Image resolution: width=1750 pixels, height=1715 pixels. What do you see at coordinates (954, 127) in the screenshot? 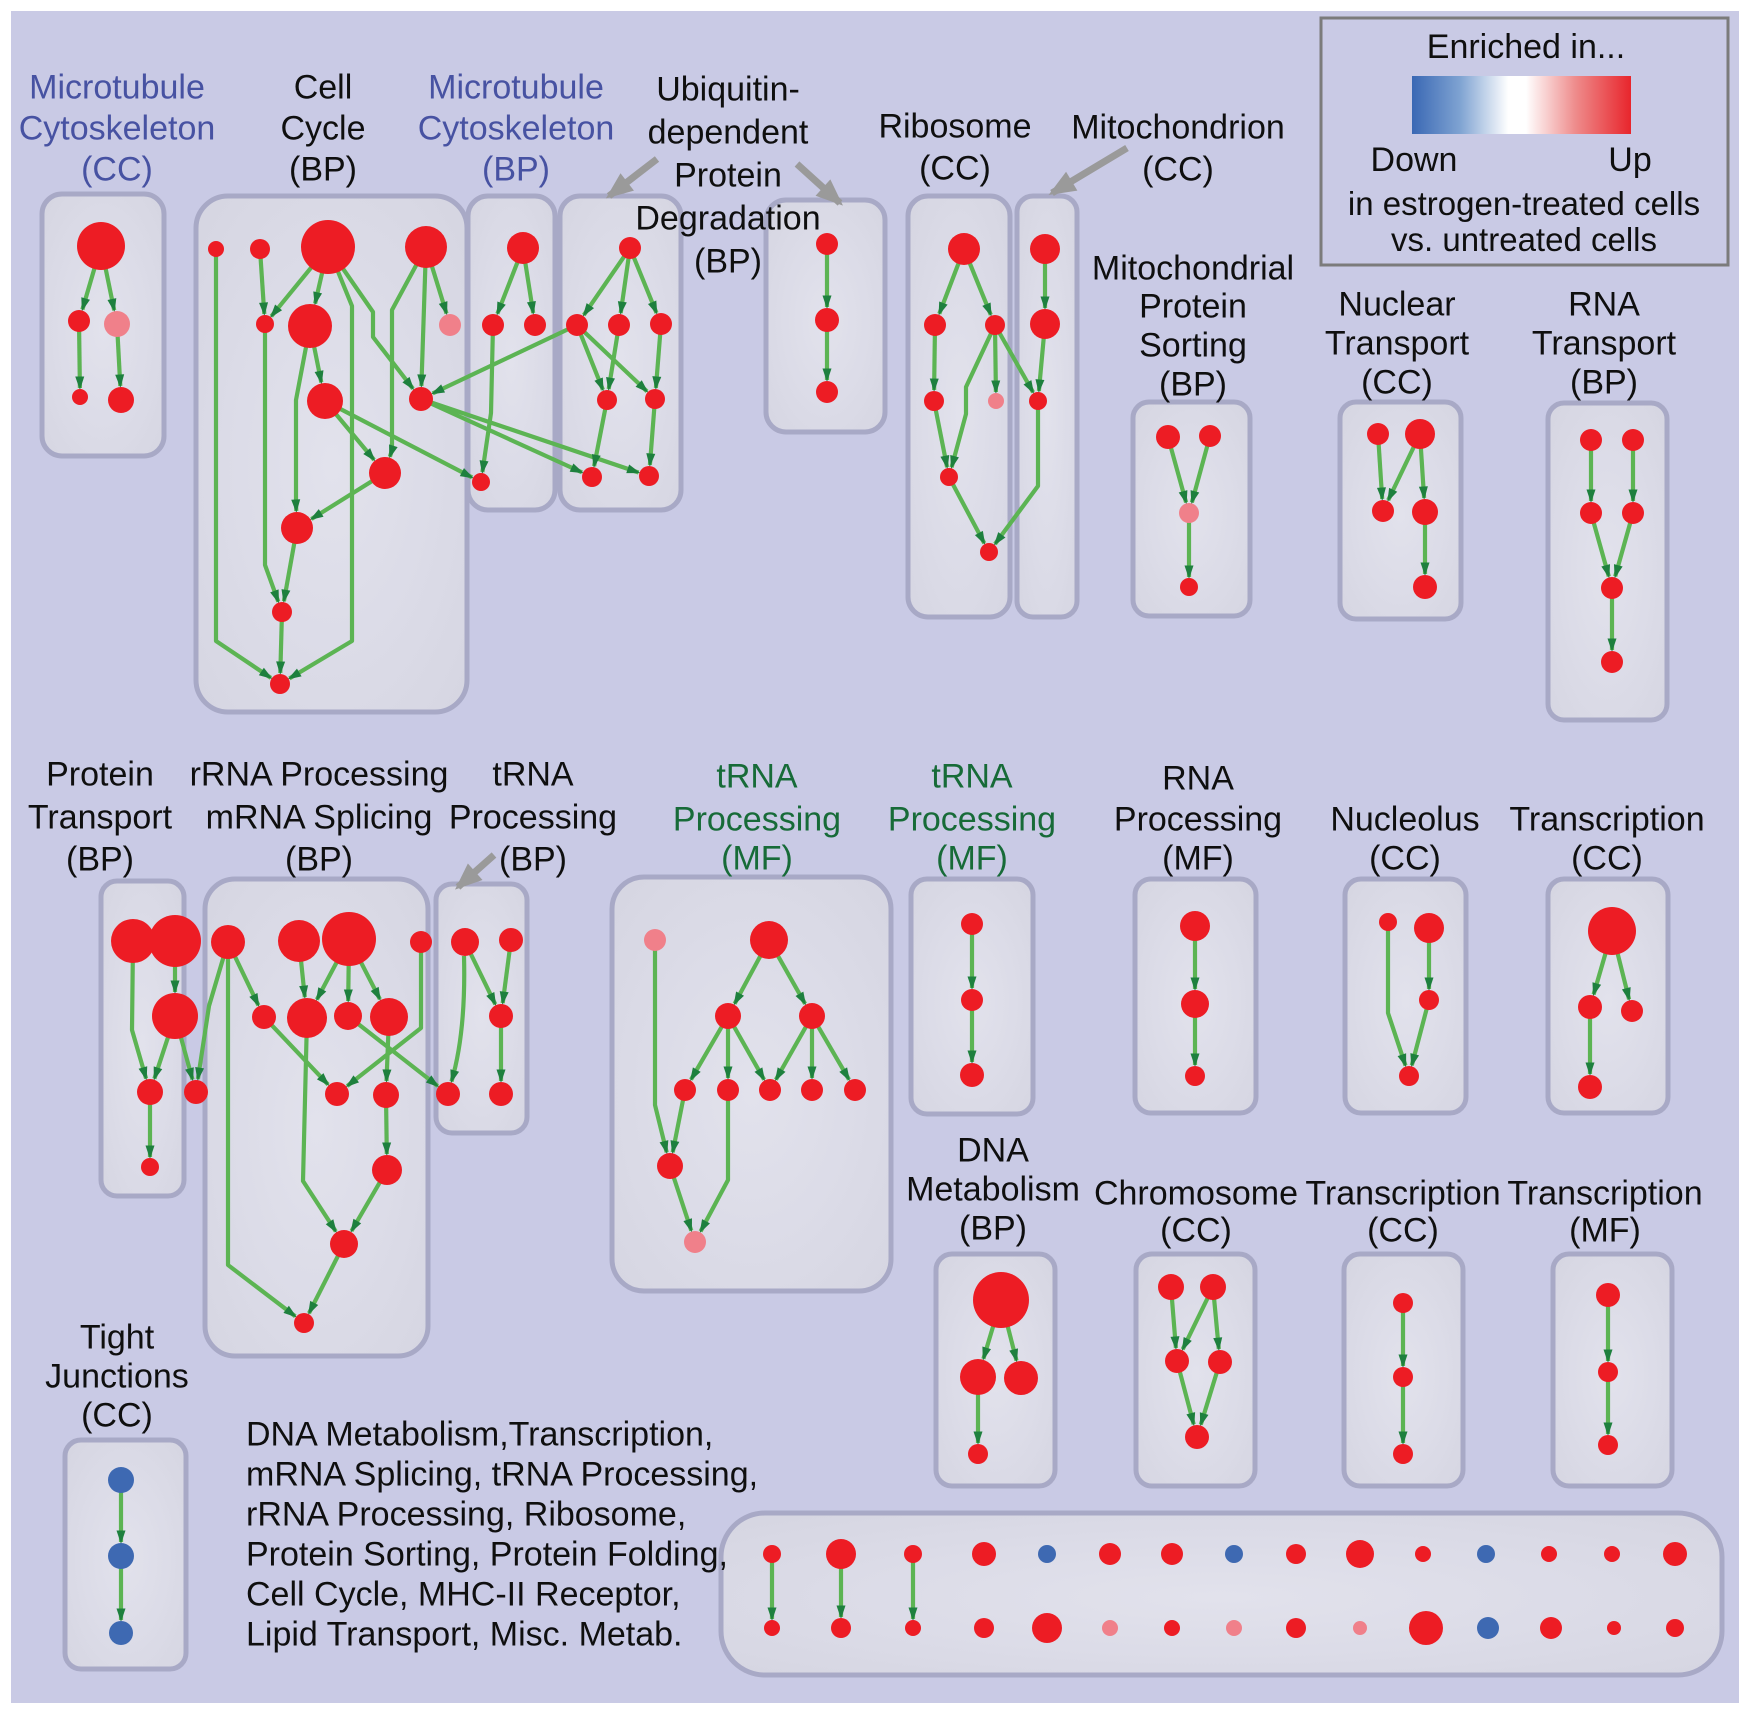
I see `svg-text: Ribosome` at bounding box center [954, 127].